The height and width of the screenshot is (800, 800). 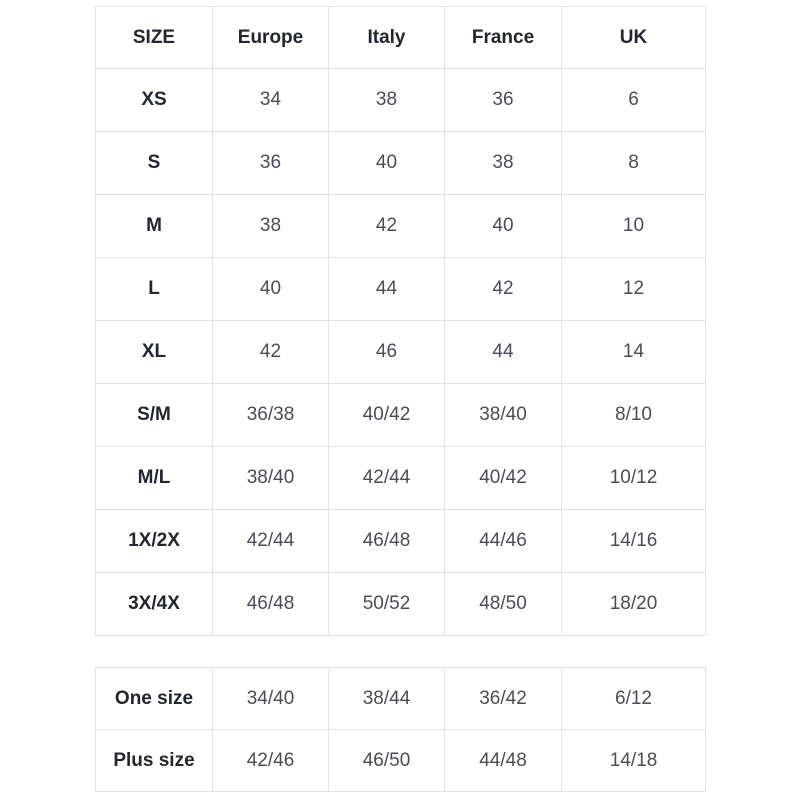 What do you see at coordinates (154, 478) in the screenshot?
I see `size-label: M/L` at bounding box center [154, 478].